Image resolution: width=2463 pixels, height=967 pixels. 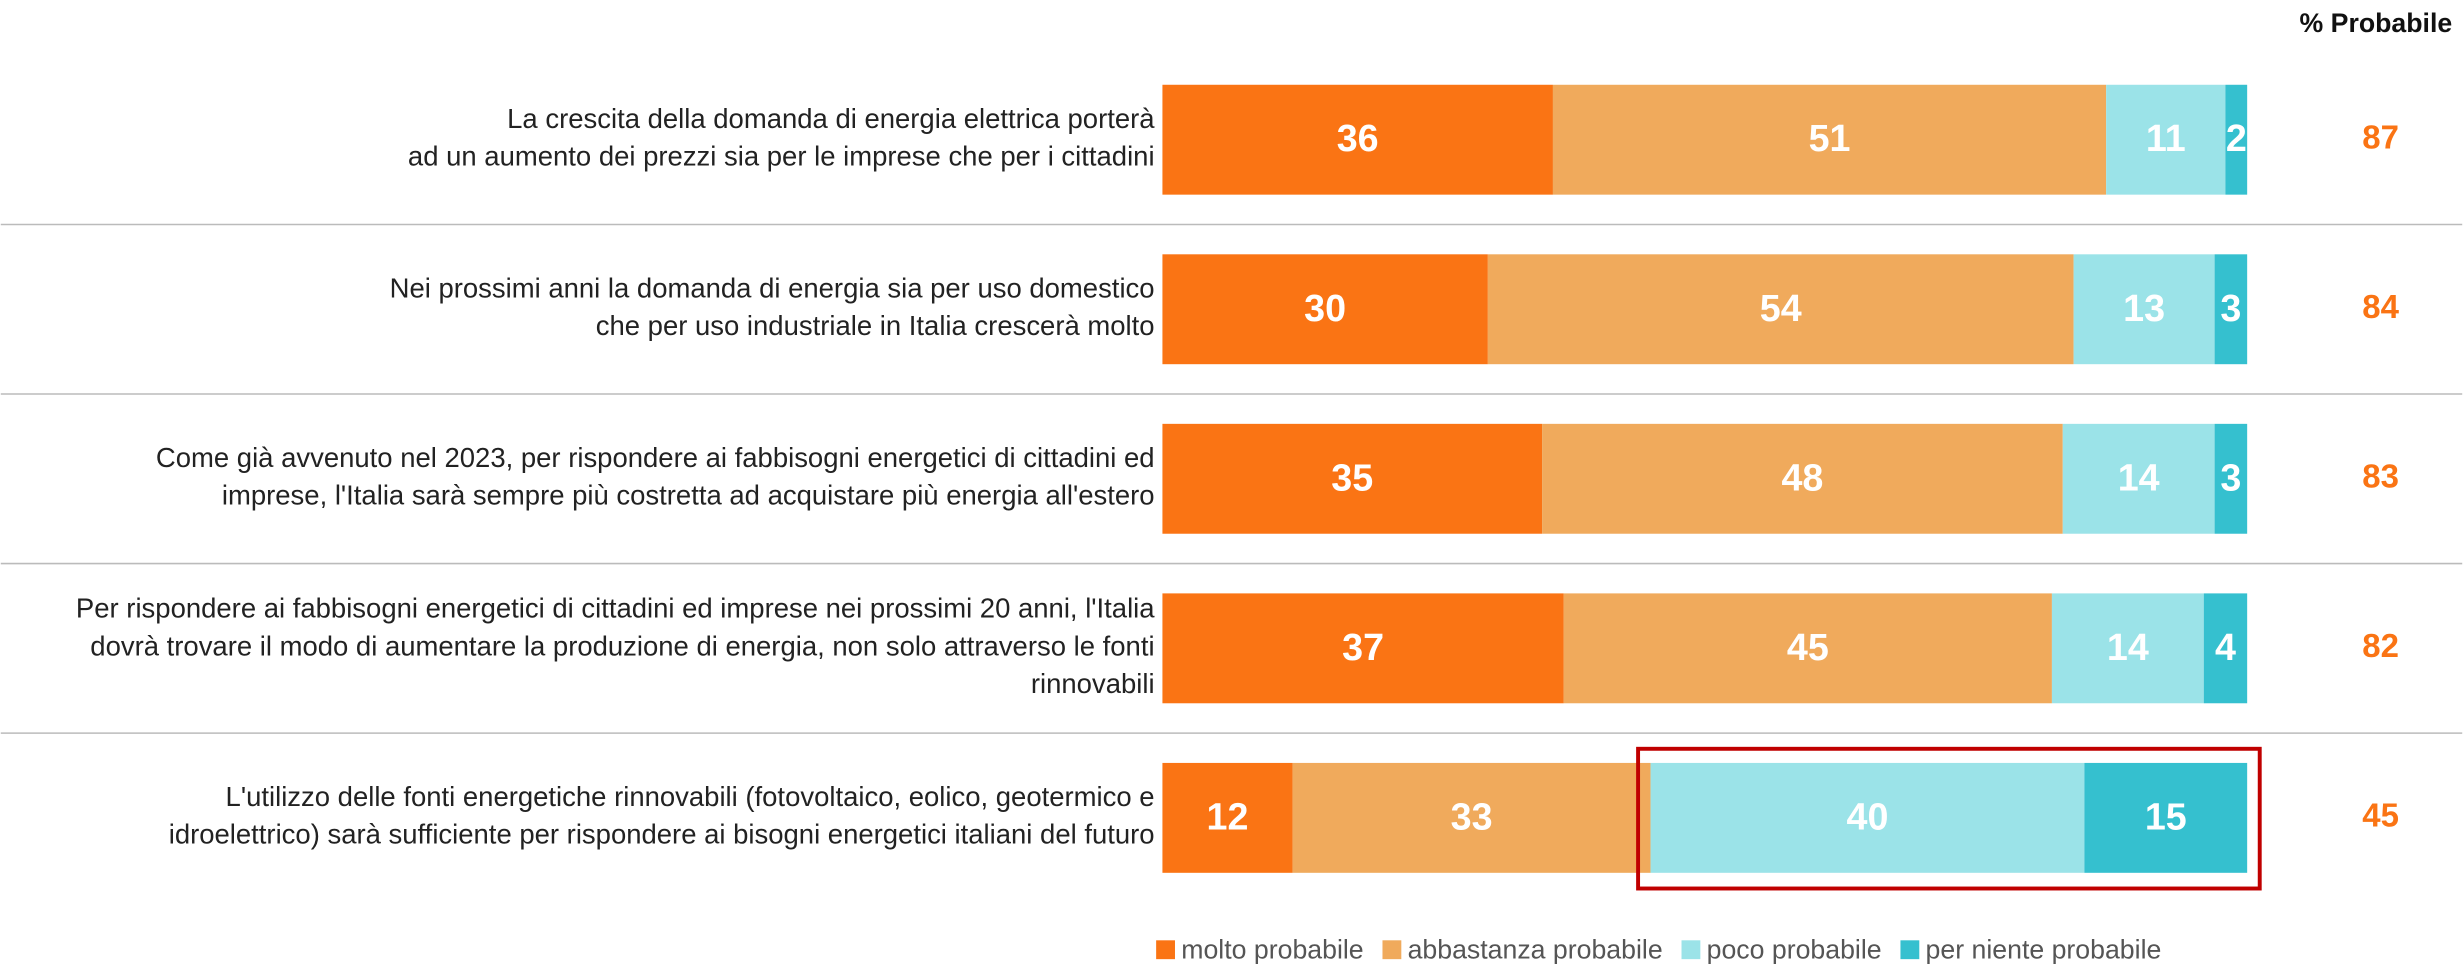 What do you see at coordinates (2376, 23) in the screenshot?
I see `totals-title: % Probabile` at bounding box center [2376, 23].